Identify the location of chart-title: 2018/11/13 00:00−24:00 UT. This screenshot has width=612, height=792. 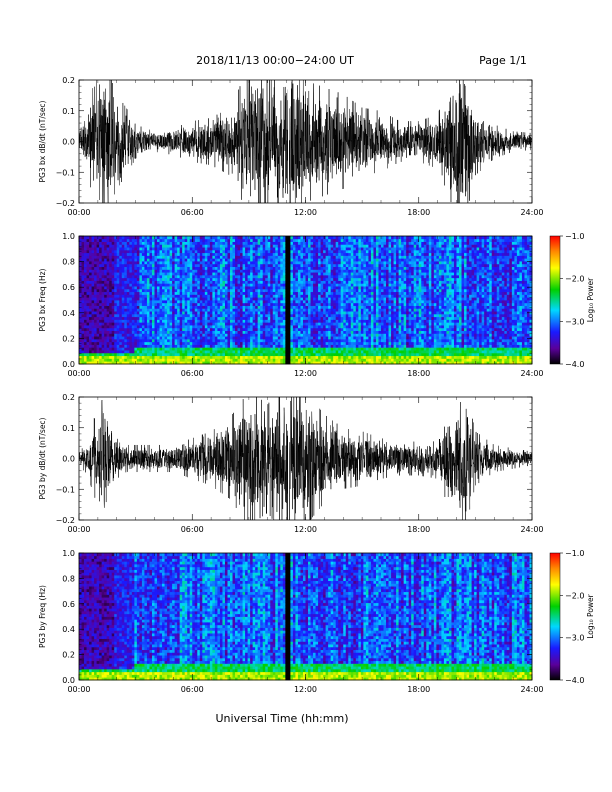
(275, 60).